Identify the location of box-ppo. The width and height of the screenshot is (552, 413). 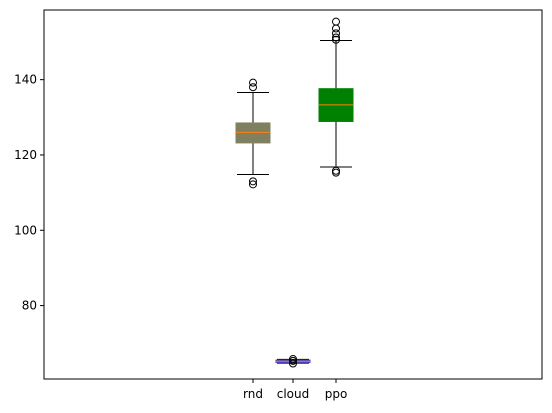
(336, 97).